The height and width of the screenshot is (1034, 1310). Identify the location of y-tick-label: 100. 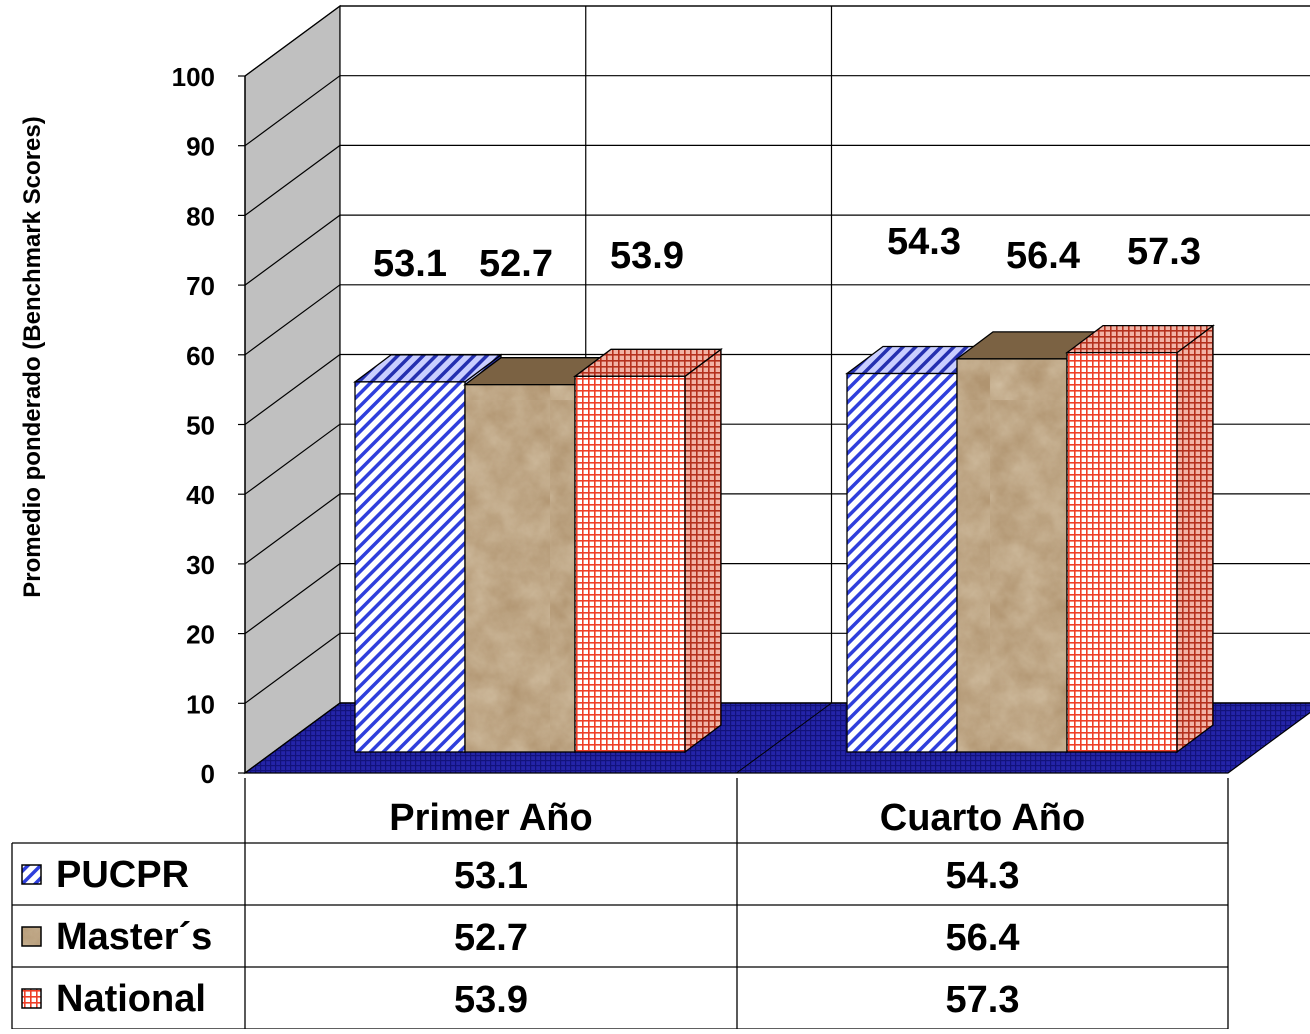
(193, 77).